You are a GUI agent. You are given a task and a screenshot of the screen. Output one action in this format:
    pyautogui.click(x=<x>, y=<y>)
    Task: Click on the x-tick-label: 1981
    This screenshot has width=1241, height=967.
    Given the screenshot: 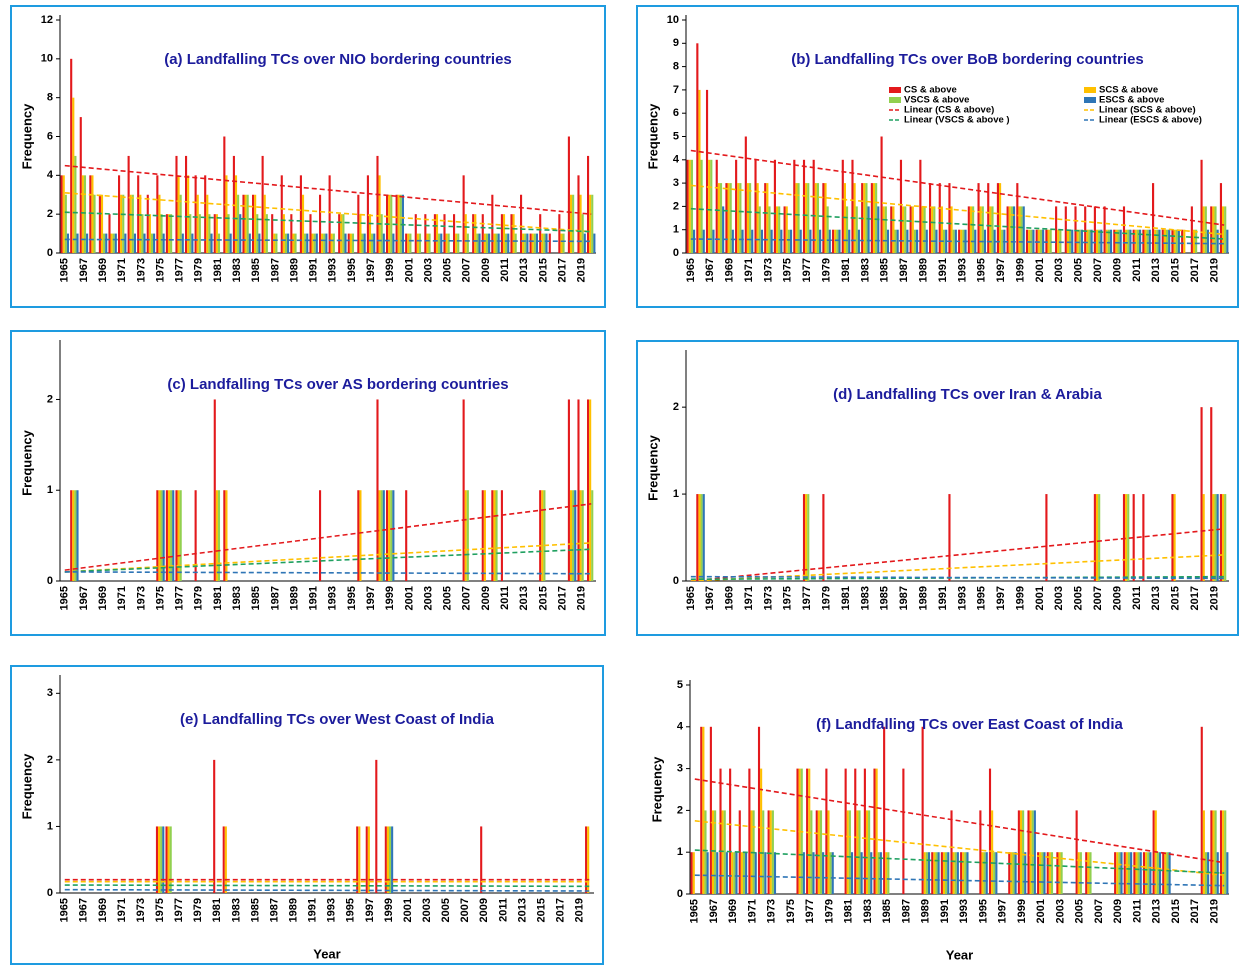 What is the action you would take?
    pyautogui.click(x=849, y=911)
    